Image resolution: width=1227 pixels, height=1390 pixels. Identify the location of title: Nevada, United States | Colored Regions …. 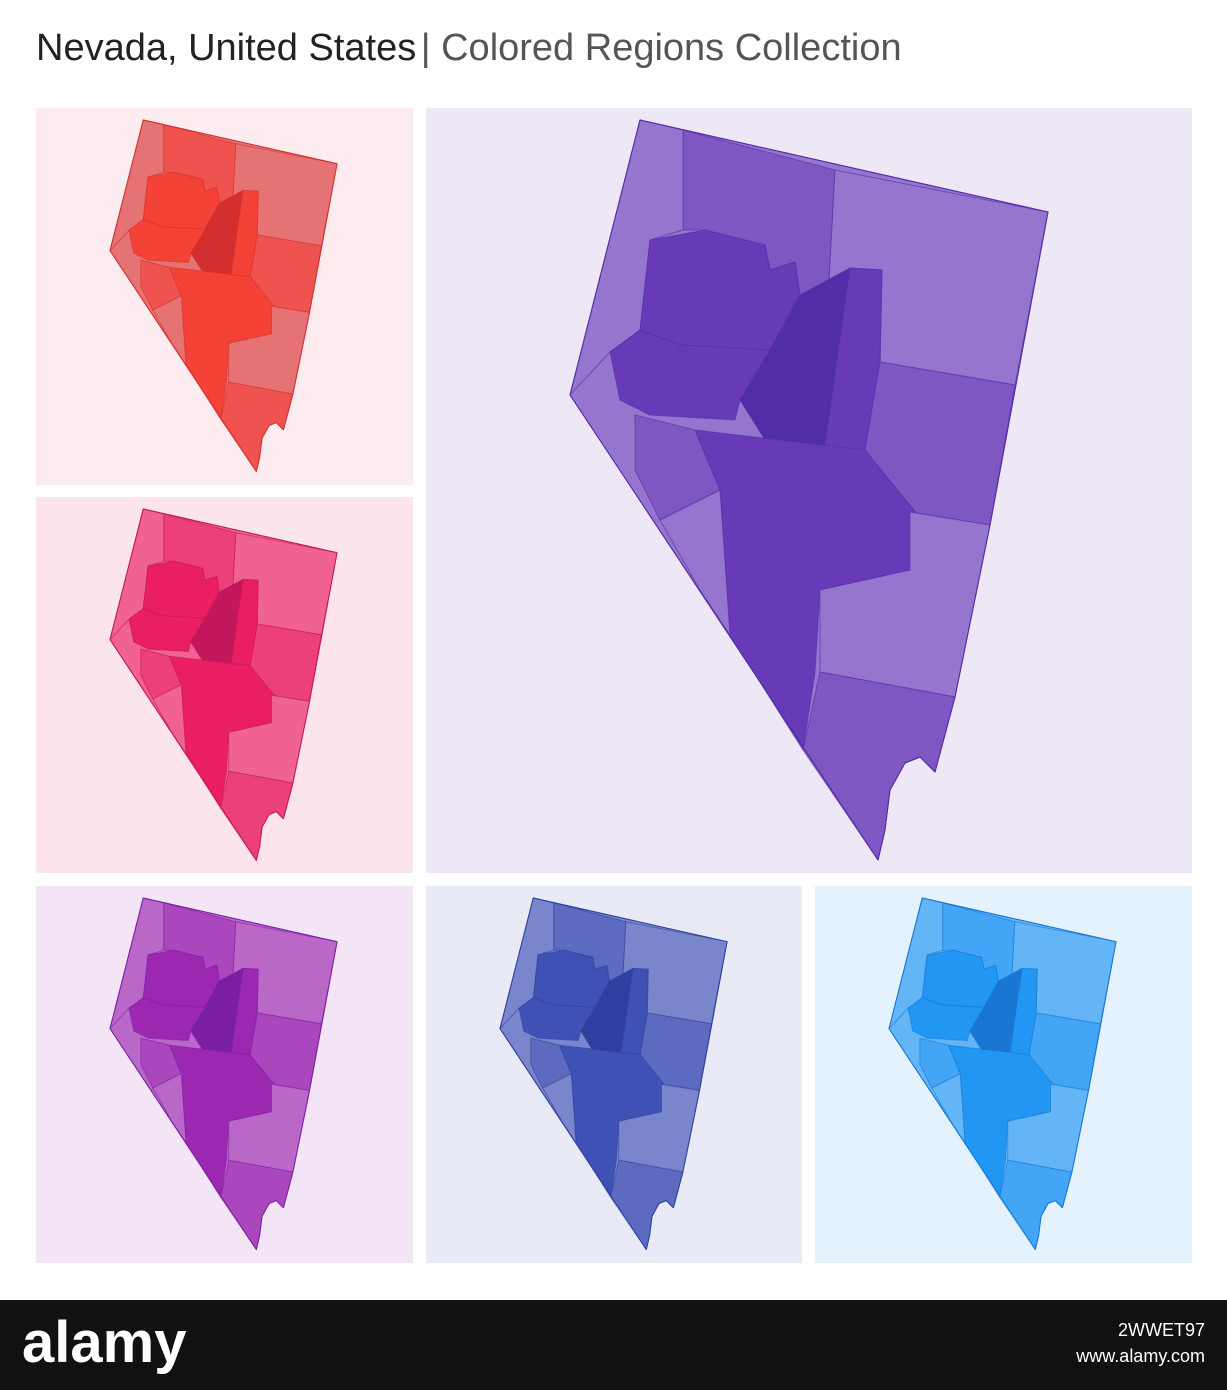
(469, 48).